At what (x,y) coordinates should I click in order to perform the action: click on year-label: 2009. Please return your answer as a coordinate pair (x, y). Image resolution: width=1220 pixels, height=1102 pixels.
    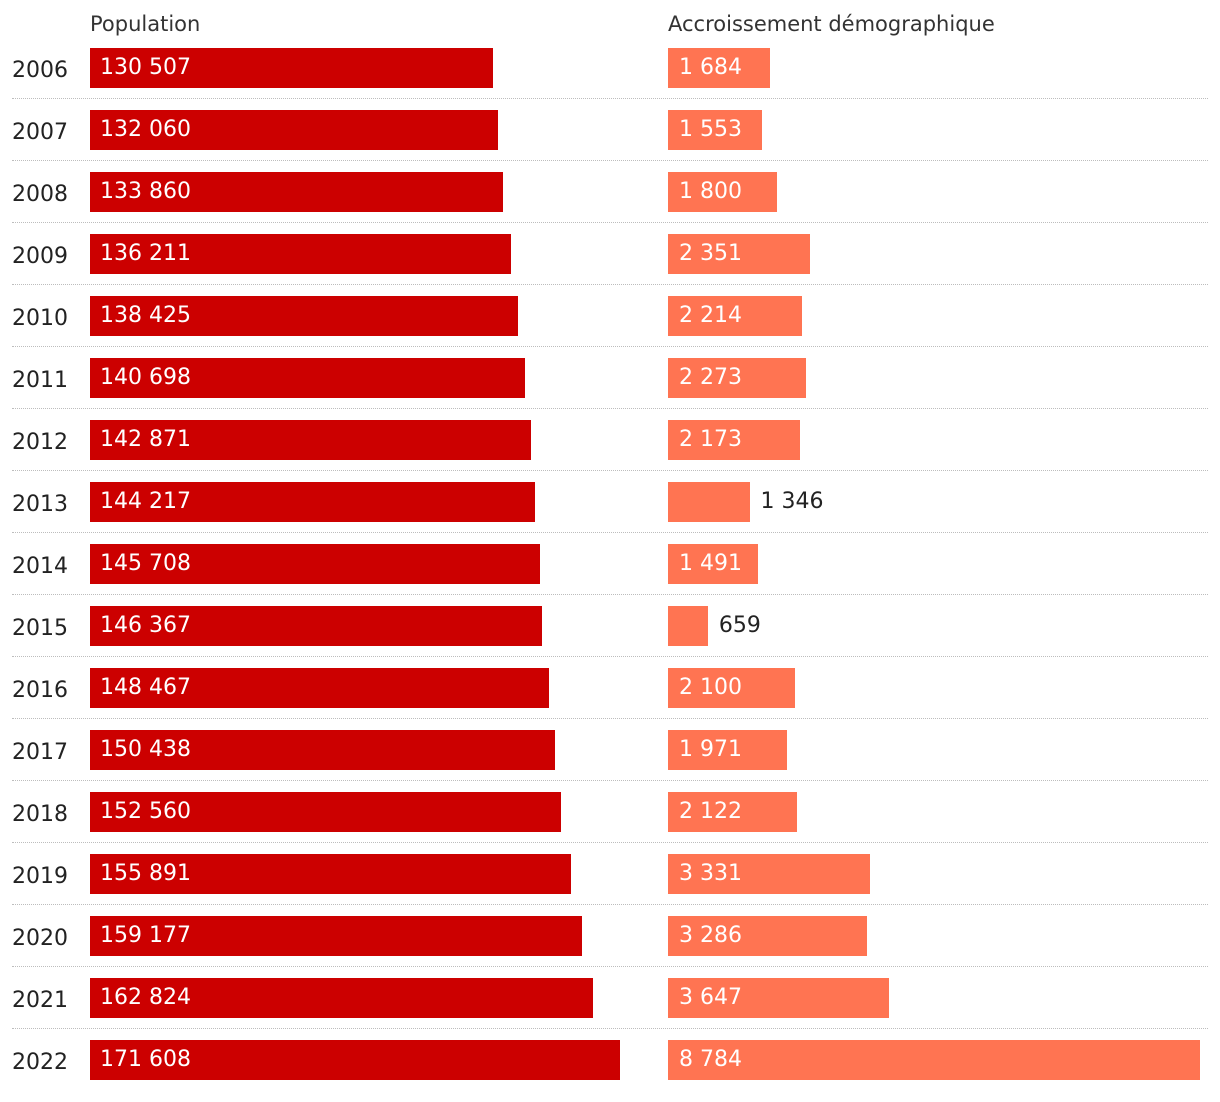
    Looking at the image, I should click on (40, 256).